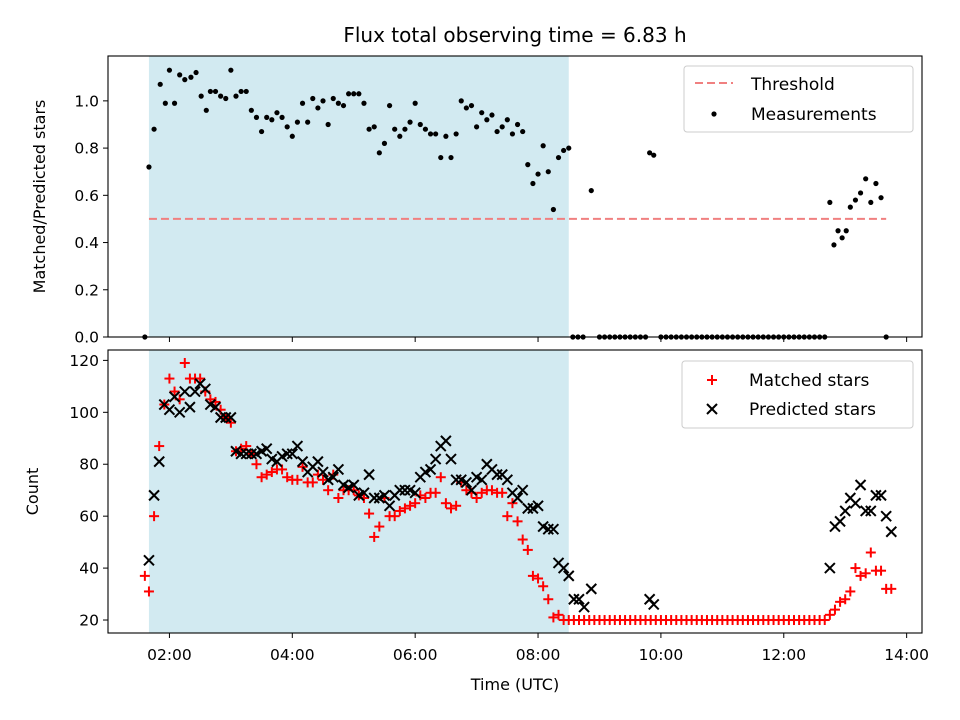 The height and width of the screenshot is (720, 960). What do you see at coordinates (809, 381) in the screenshot?
I see `legend-matched-label: Matched stars` at bounding box center [809, 381].